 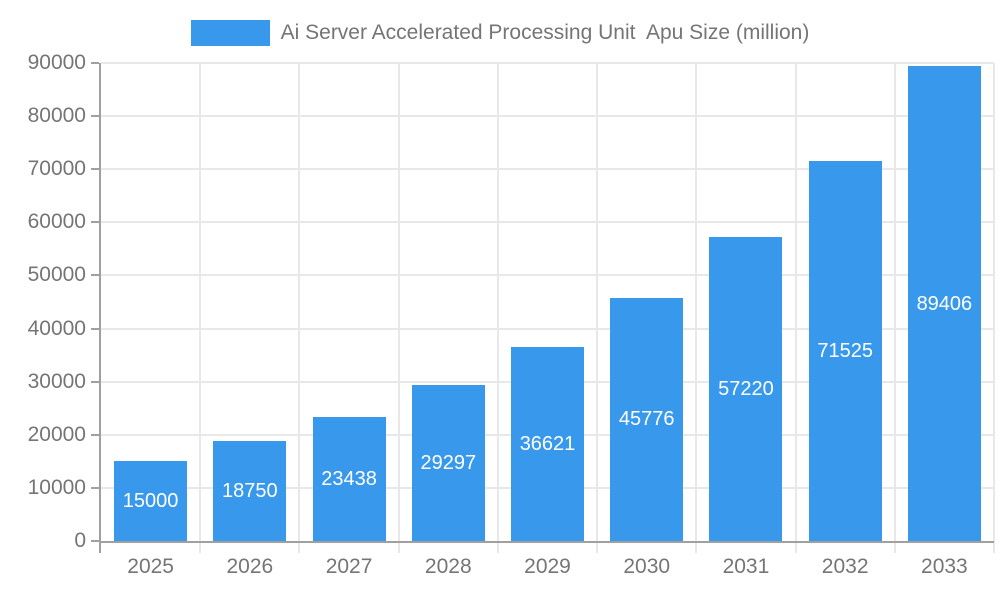 What do you see at coordinates (546, 542) in the screenshot?
I see `x-axis-line` at bounding box center [546, 542].